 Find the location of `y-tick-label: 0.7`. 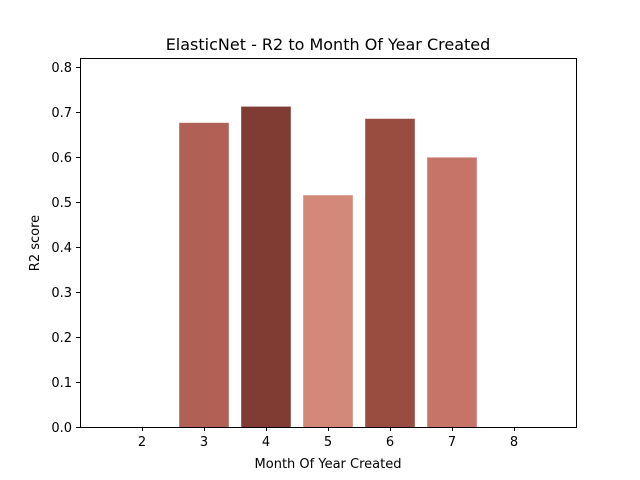

y-tick-label: 0.7 is located at coordinates (61, 113).